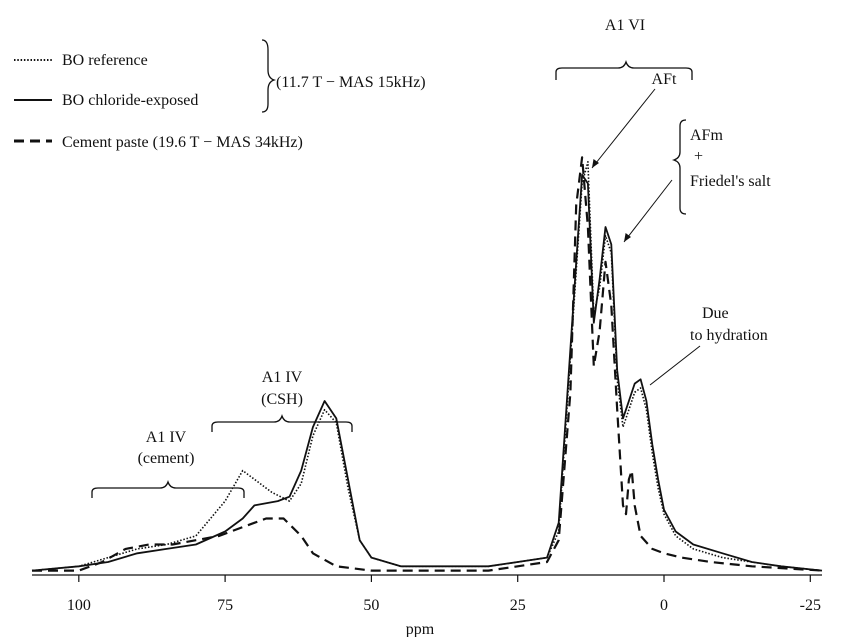 The height and width of the screenshot is (637, 842). What do you see at coordinates (810, 605) in the screenshot?
I see `x-tick-label: -25` at bounding box center [810, 605].